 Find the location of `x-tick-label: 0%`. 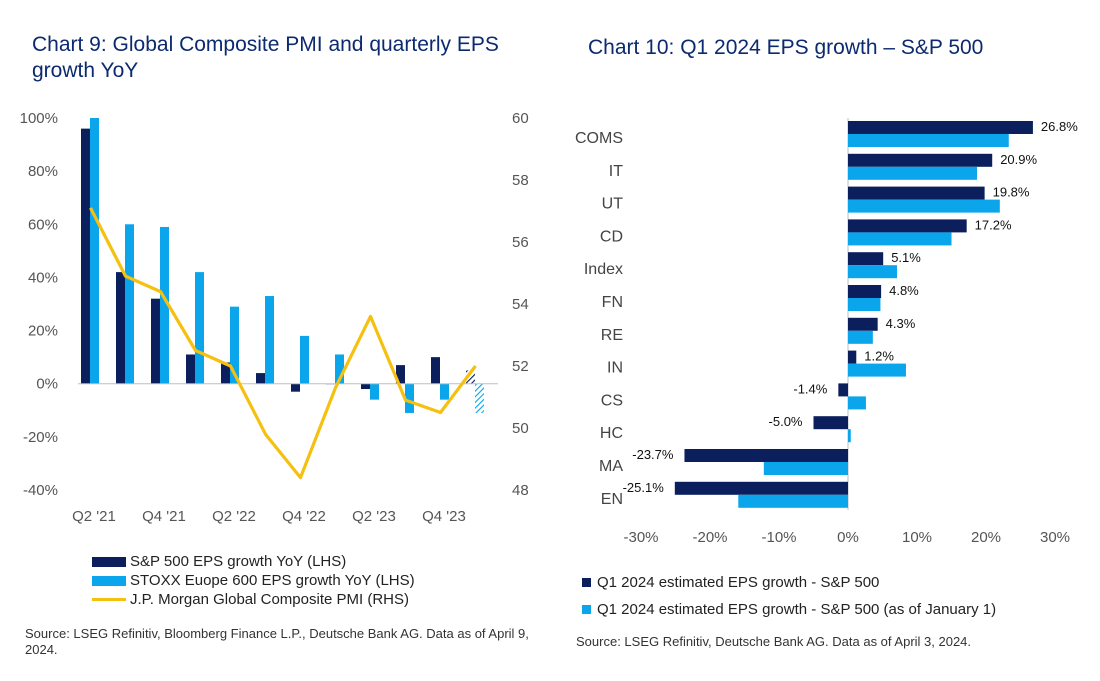

x-tick-label: 0% is located at coordinates (848, 537).